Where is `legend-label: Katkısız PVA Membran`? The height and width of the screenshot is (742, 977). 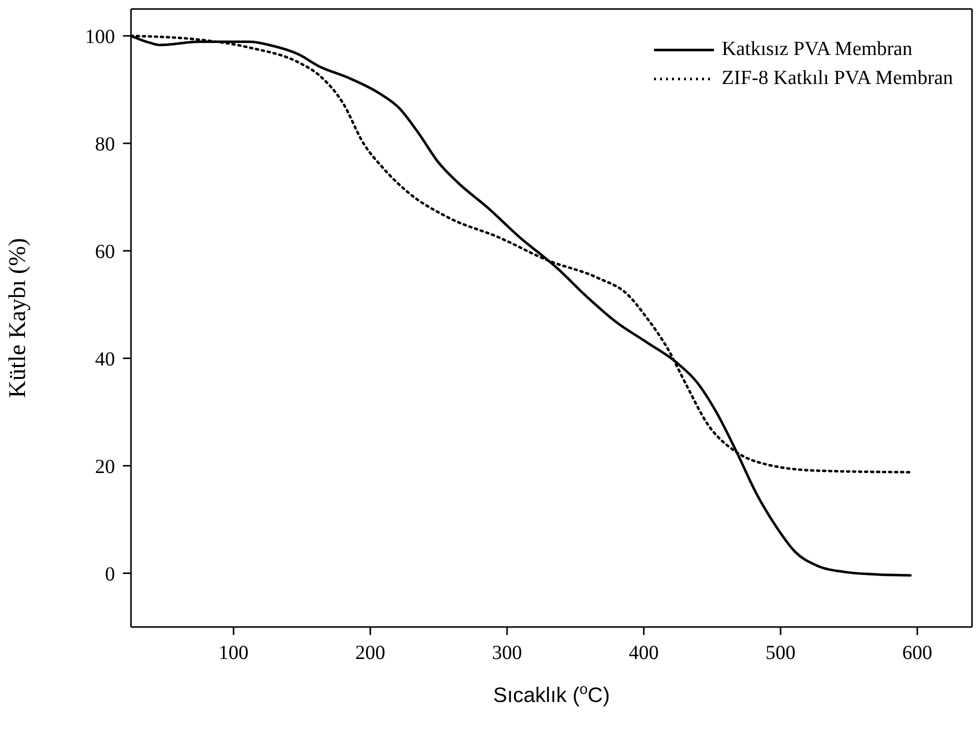
legend-label: Katkısız PVA Membran is located at coordinates (817, 49).